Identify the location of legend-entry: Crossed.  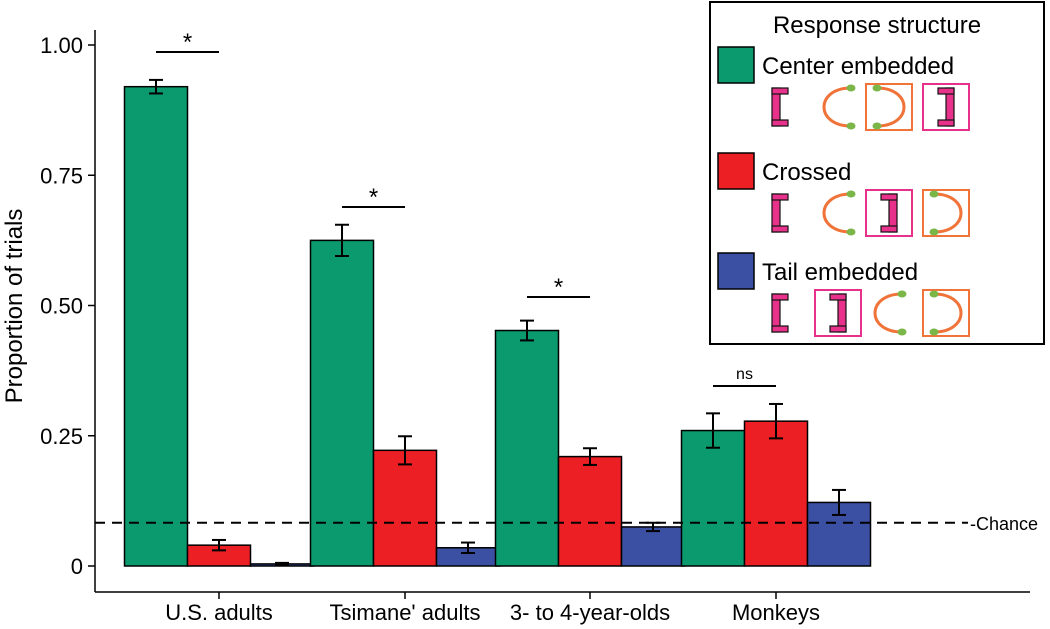
(843, 194).